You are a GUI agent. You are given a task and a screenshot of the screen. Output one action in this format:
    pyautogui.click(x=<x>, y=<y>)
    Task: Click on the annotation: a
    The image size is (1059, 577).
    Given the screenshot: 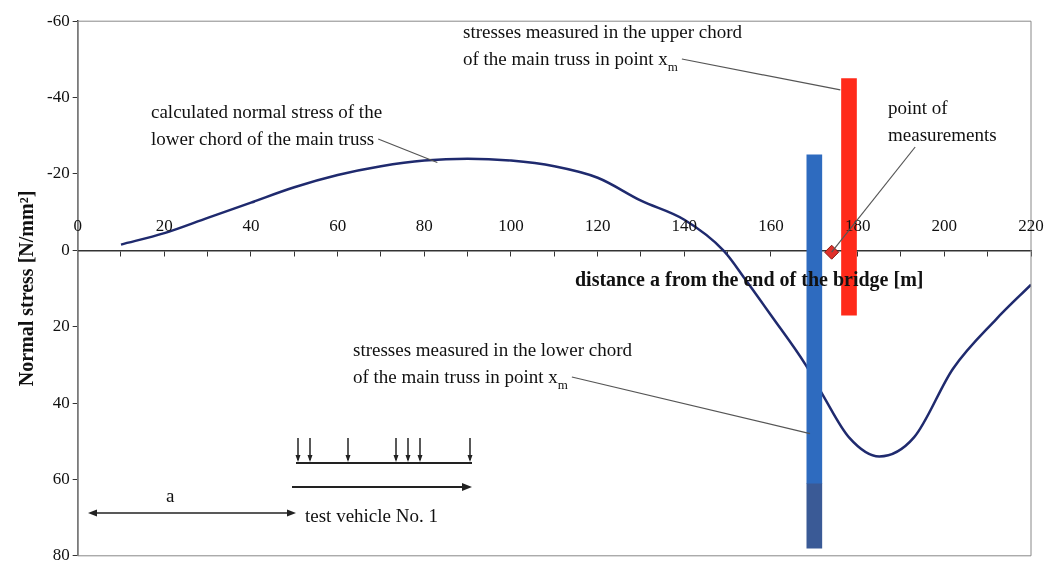 What is the action you would take?
    pyautogui.click(x=170, y=495)
    